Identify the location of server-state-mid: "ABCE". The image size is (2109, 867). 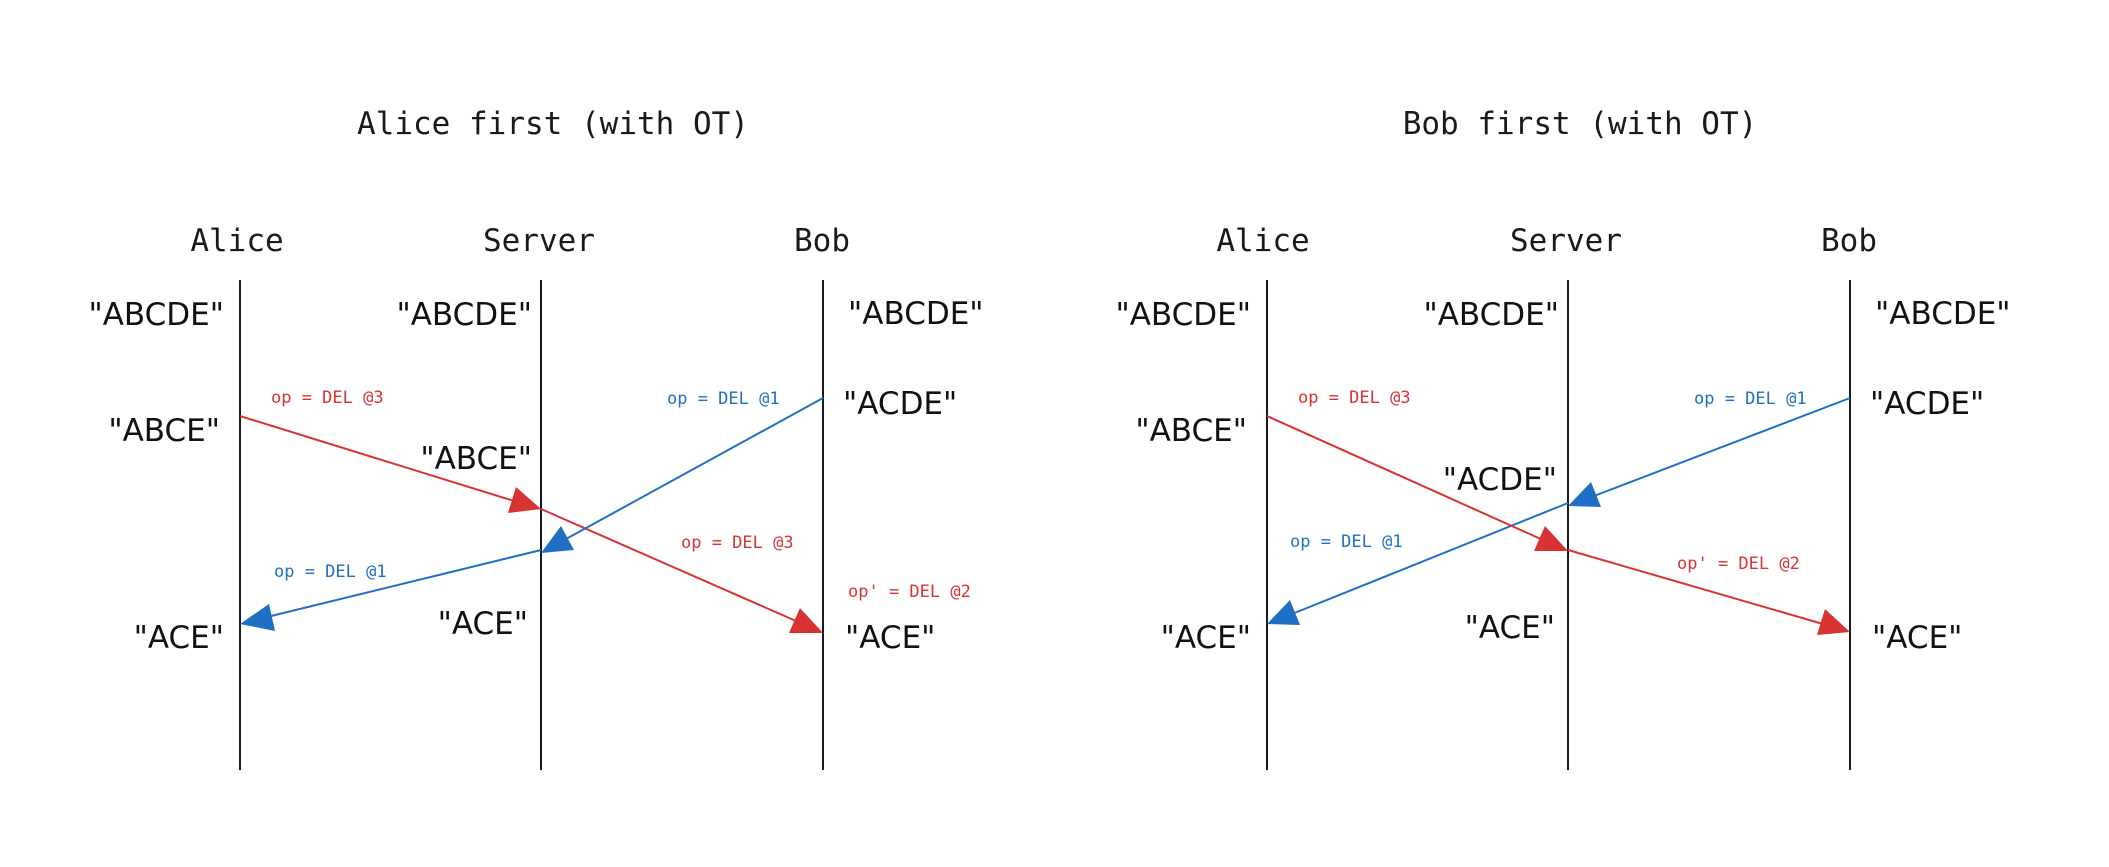
(476, 459).